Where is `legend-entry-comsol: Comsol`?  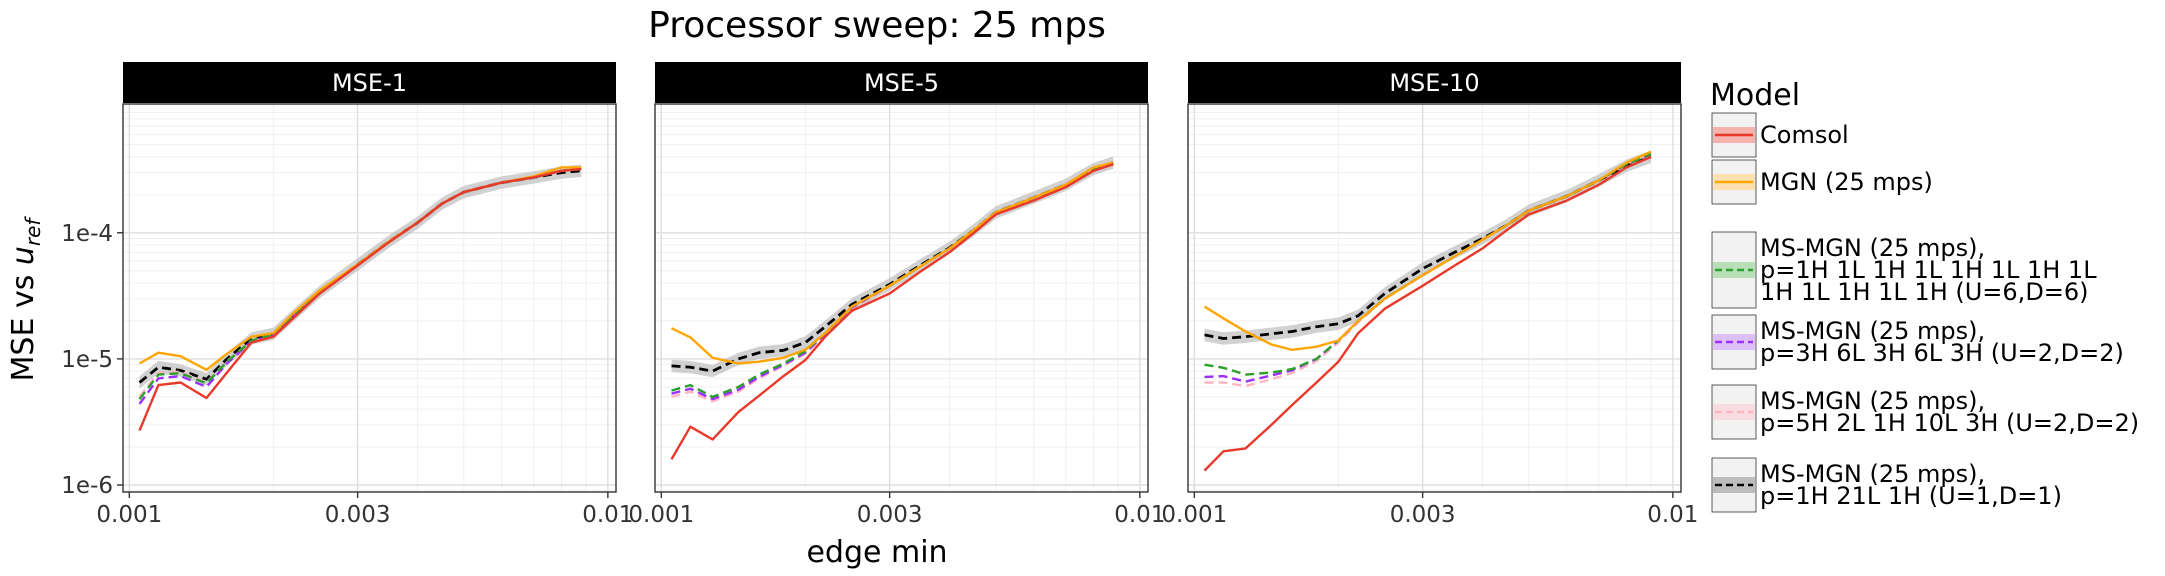 legend-entry-comsol: Comsol is located at coordinates (1780, 135).